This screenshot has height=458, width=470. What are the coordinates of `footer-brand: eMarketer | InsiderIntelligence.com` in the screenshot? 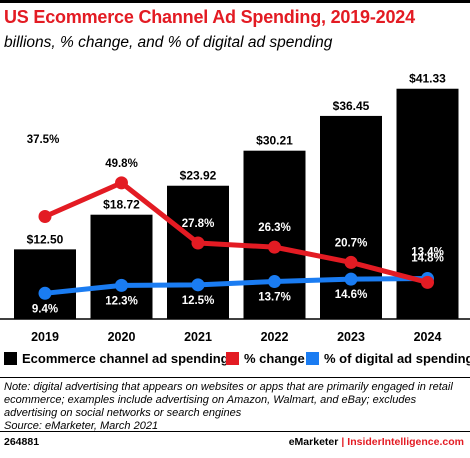 It's located at (376, 442).